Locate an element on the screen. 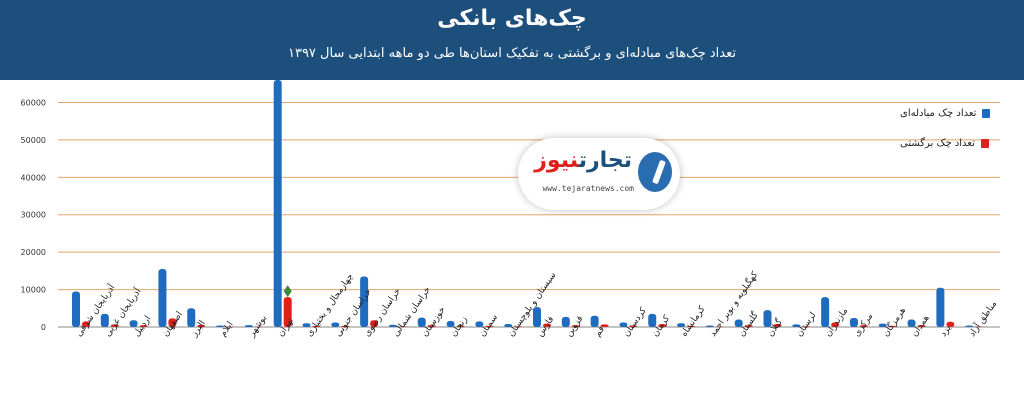 The image size is (1024, 414). y-tick-label: 60000 is located at coordinates (33, 102).